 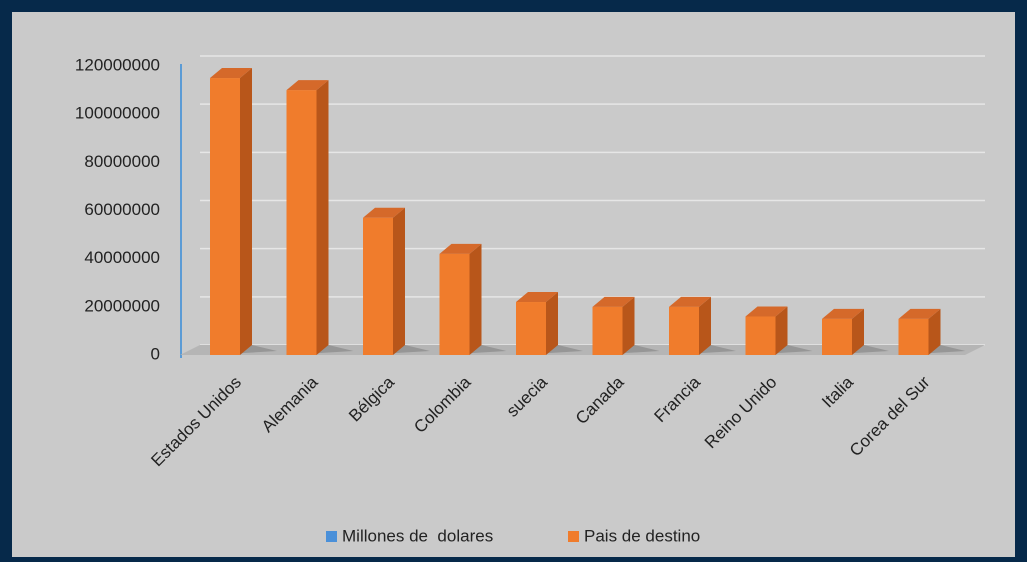 I want to click on y-tick-label: 20000000, so click(x=122, y=305).